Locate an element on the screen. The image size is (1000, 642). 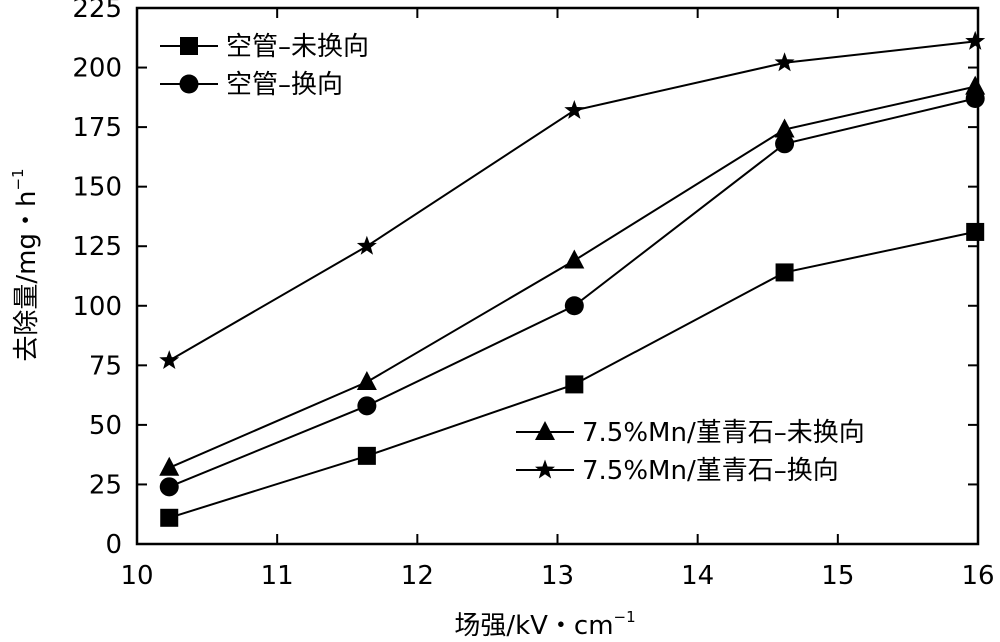
x-axis-title: 场强/kV・cm−1 is located at coordinates (544, 624).